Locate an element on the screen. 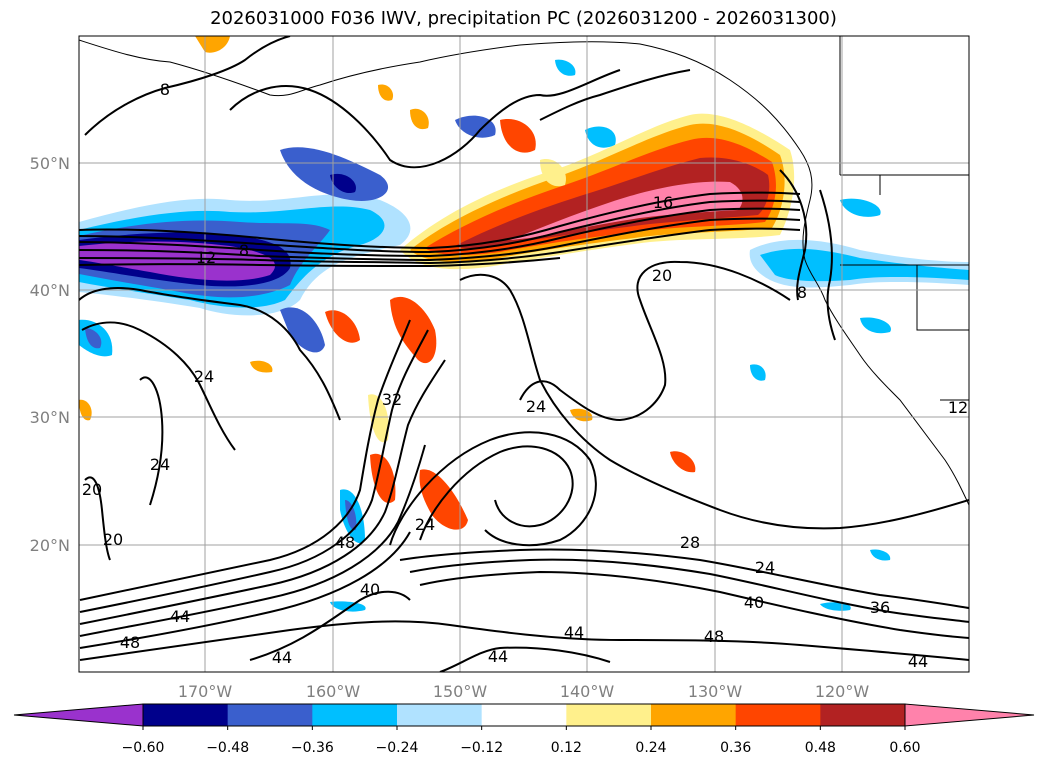  colorbar-tick-label: 0.12 is located at coordinates (566, 748).